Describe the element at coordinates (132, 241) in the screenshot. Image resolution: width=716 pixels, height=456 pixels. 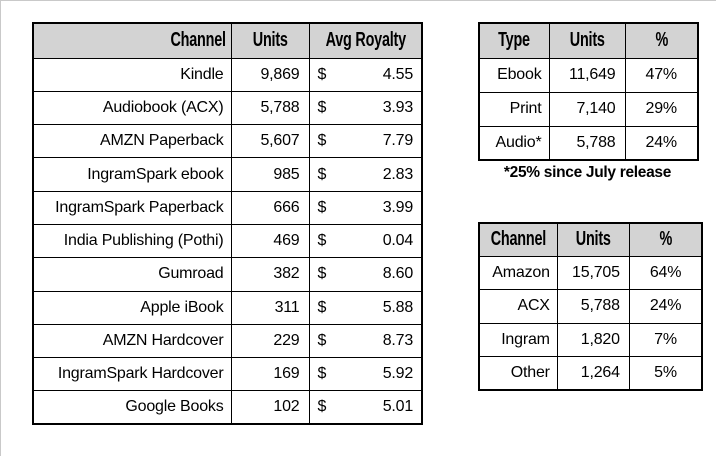
I see `cell-channel: India Publishing (Pothi)` at that location.